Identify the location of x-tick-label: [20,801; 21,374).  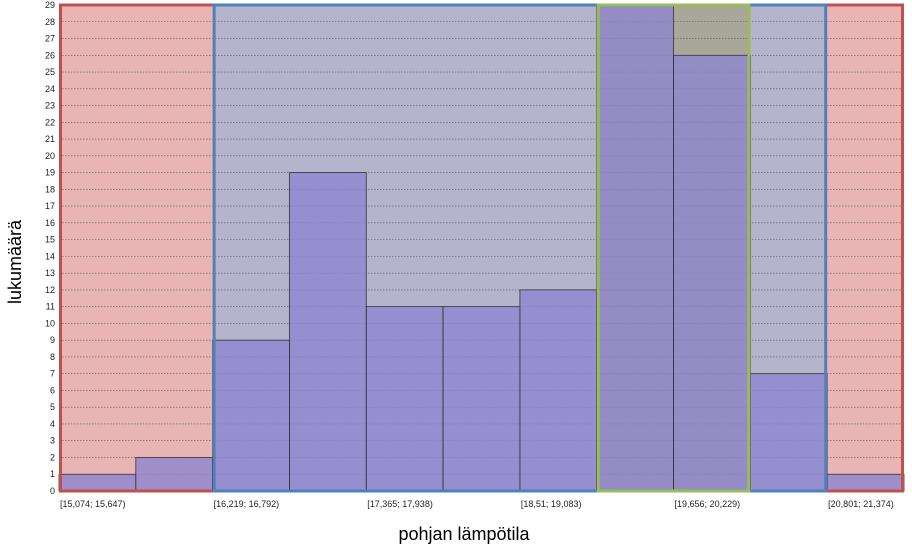
(861, 504).